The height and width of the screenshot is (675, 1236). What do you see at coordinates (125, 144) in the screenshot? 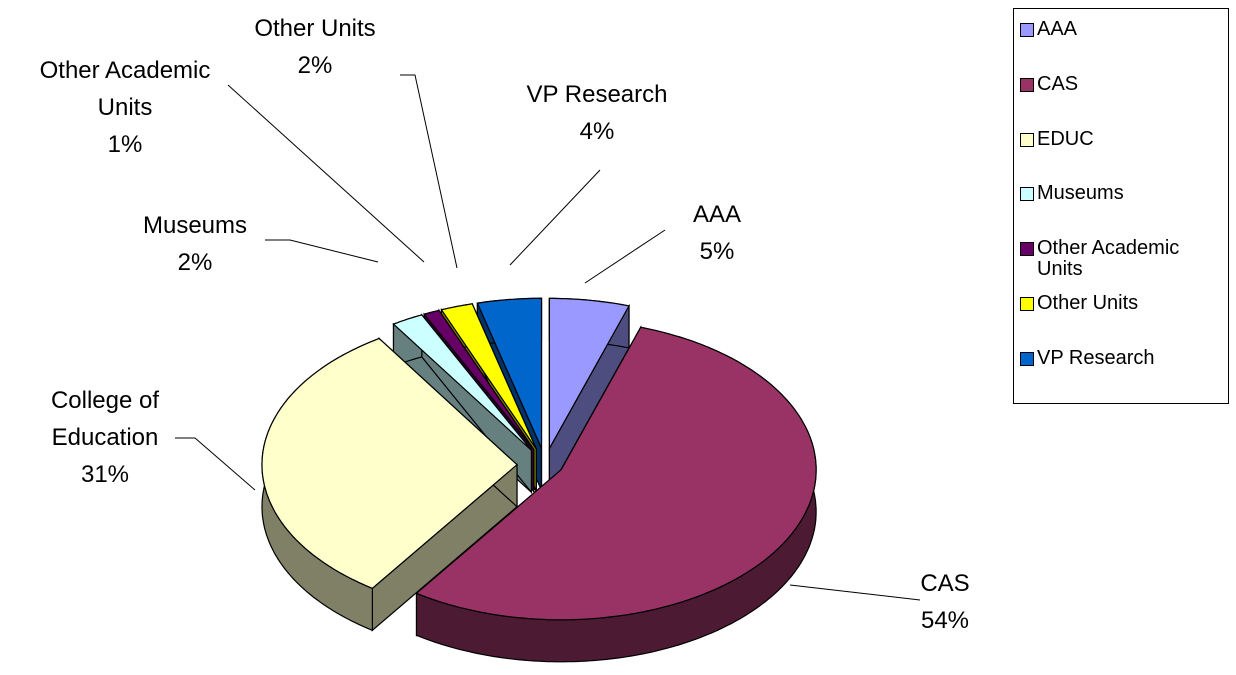
I see `label-value: 1%` at bounding box center [125, 144].